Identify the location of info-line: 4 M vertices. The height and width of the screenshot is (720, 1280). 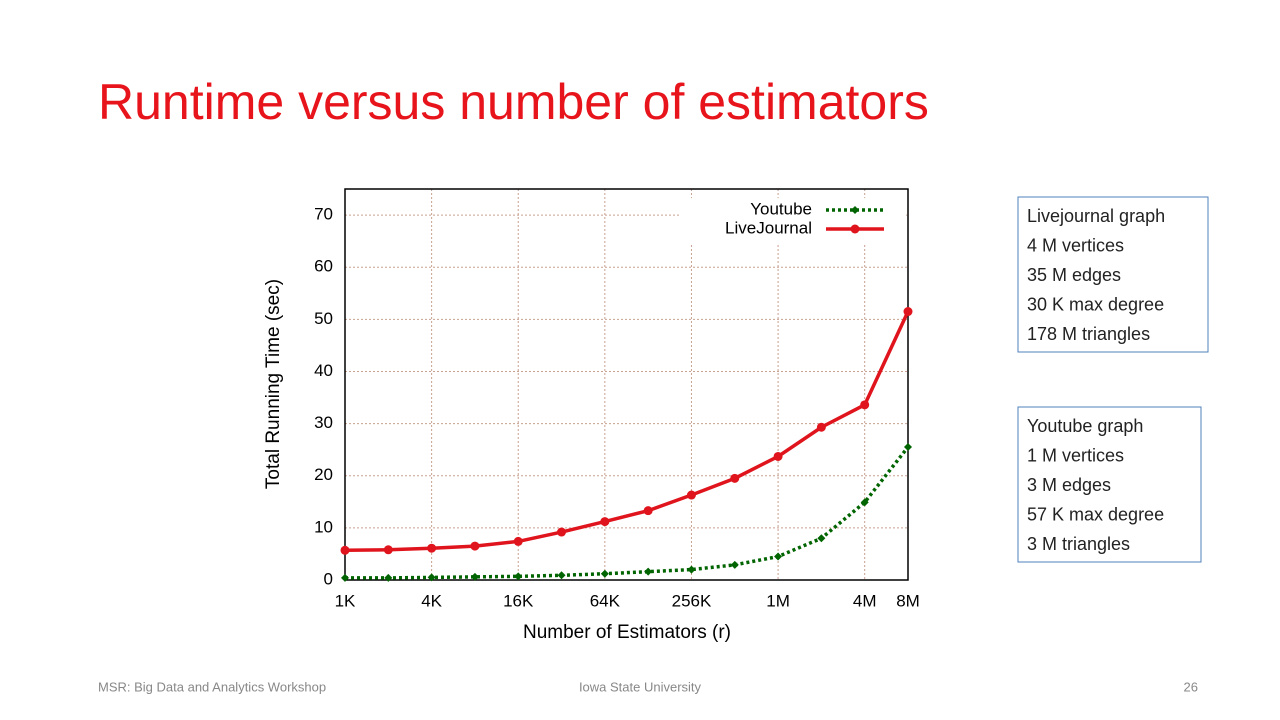
(1075, 245).